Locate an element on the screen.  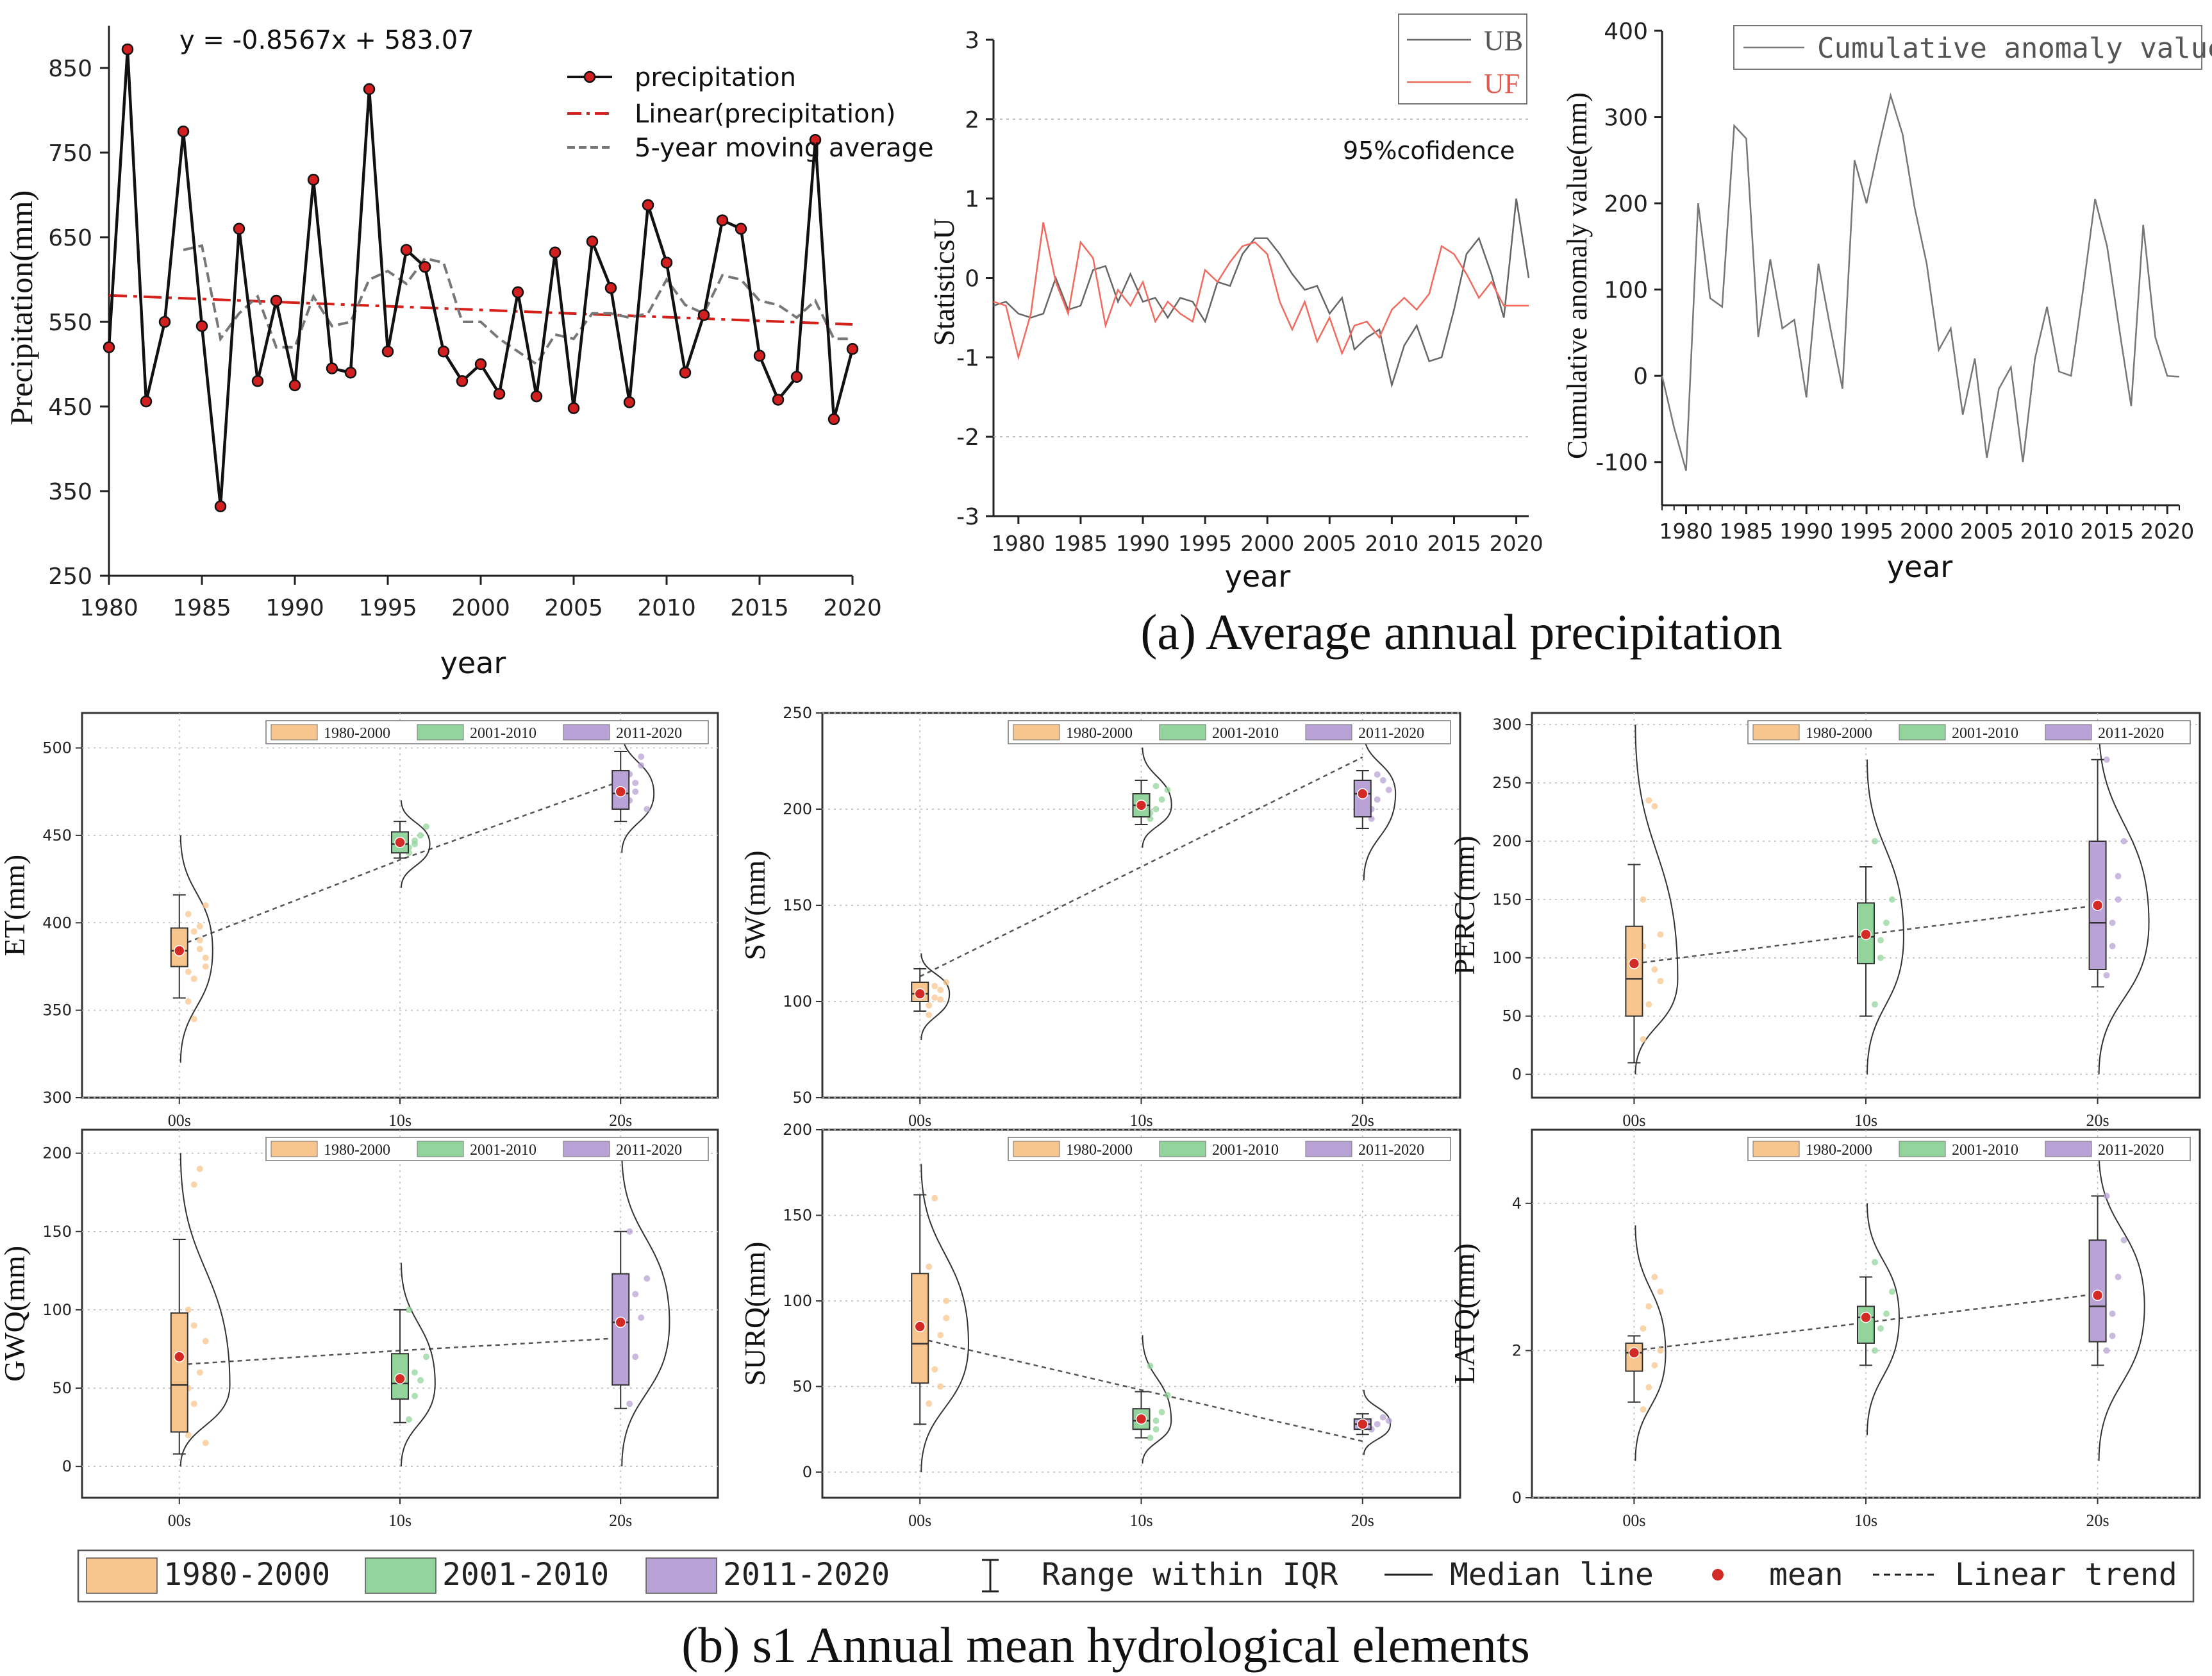
y-tick-label: 350 is located at coordinates (70, 492).